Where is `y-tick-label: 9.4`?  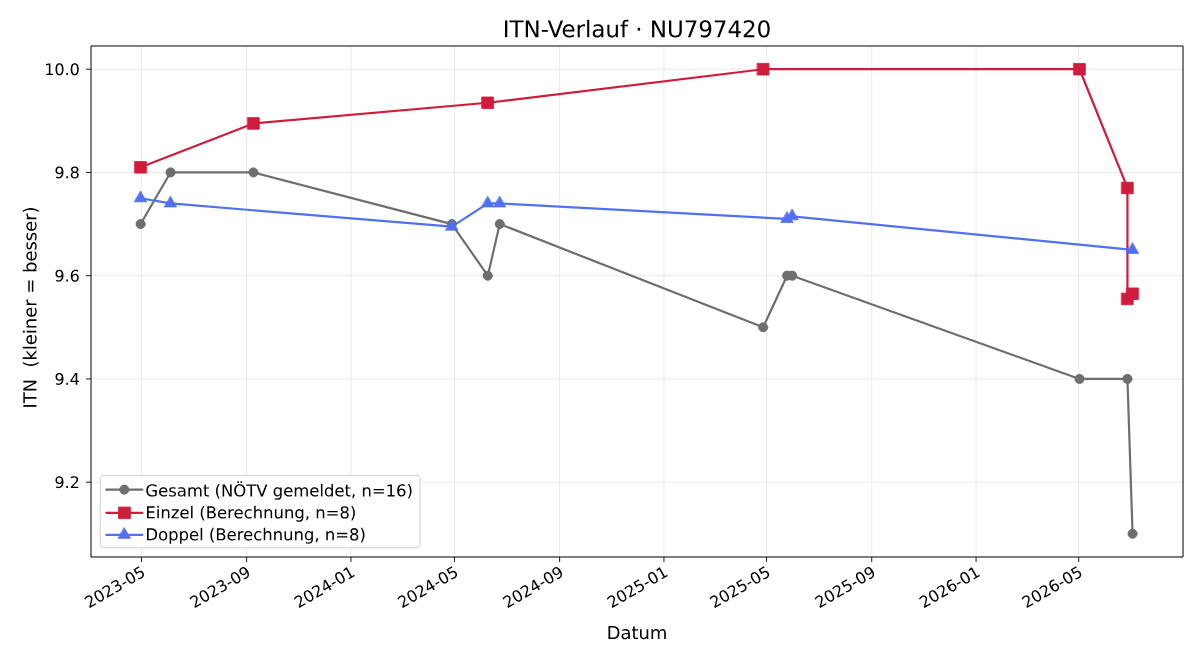
y-tick-label: 9.4 is located at coordinates (67, 378).